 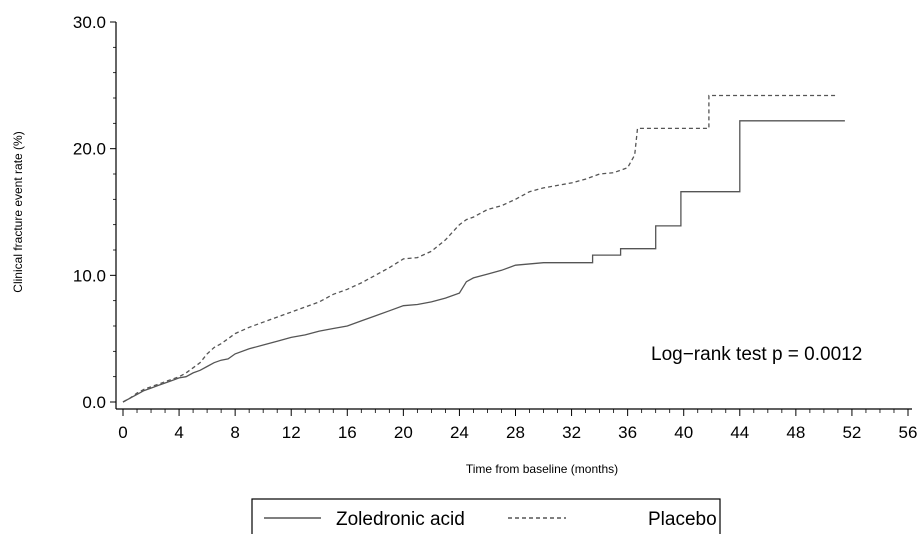 I want to click on x-tick-label: 52, so click(x=851, y=432).